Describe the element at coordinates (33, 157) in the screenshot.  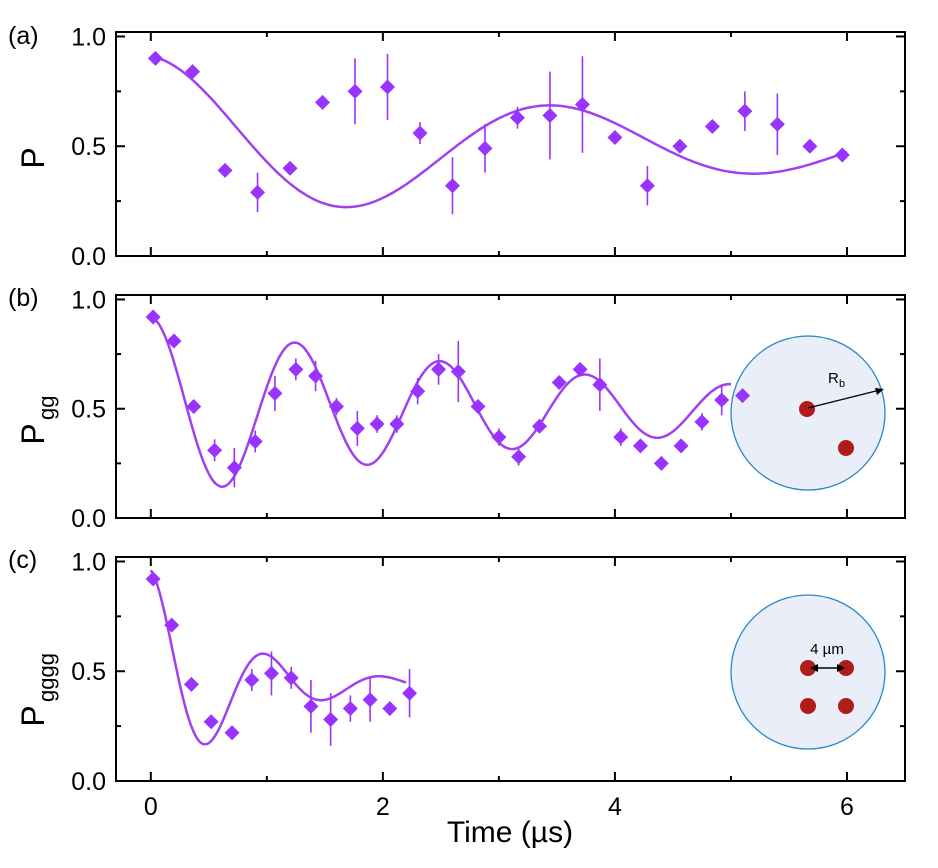
I see `panel-a-ylabel: P` at that location.